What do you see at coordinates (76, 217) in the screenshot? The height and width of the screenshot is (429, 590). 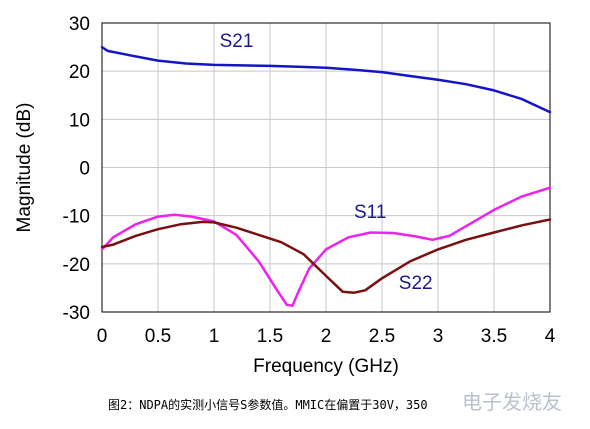 I see `y-tick-label: -10` at bounding box center [76, 217].